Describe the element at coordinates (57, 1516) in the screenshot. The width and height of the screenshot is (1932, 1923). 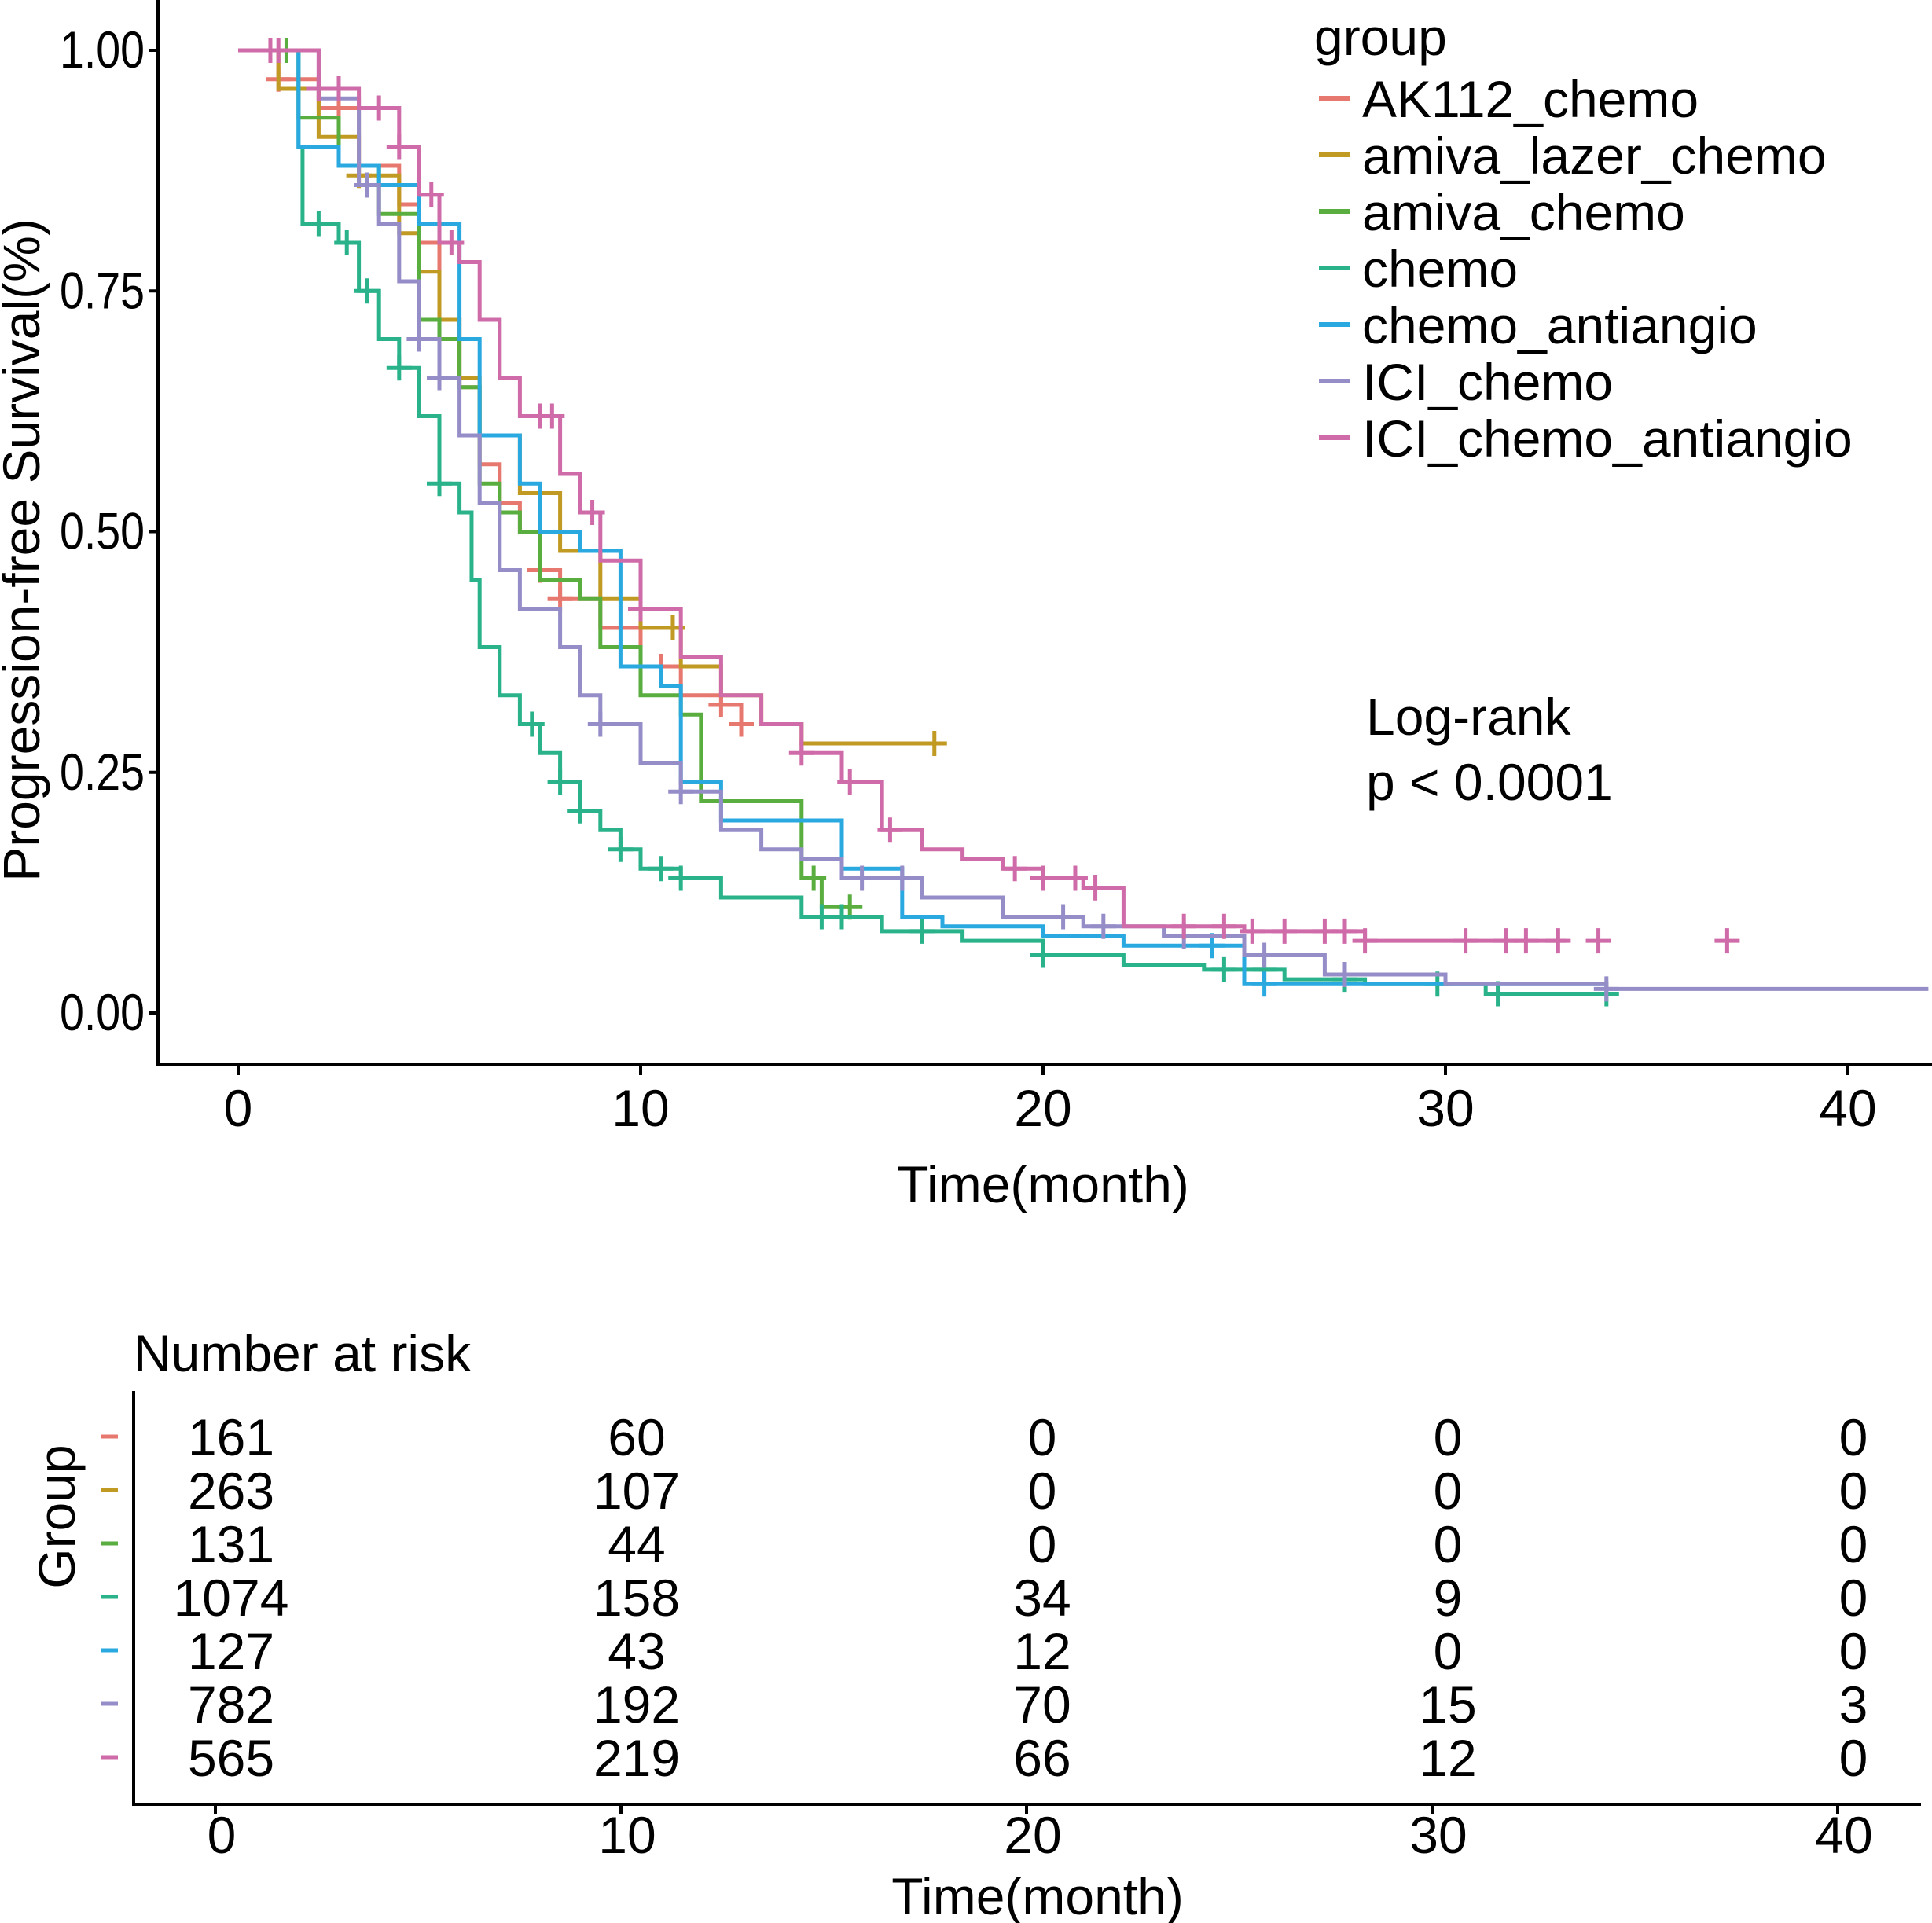
I see `risk-table-ylabel: Group` at that location.